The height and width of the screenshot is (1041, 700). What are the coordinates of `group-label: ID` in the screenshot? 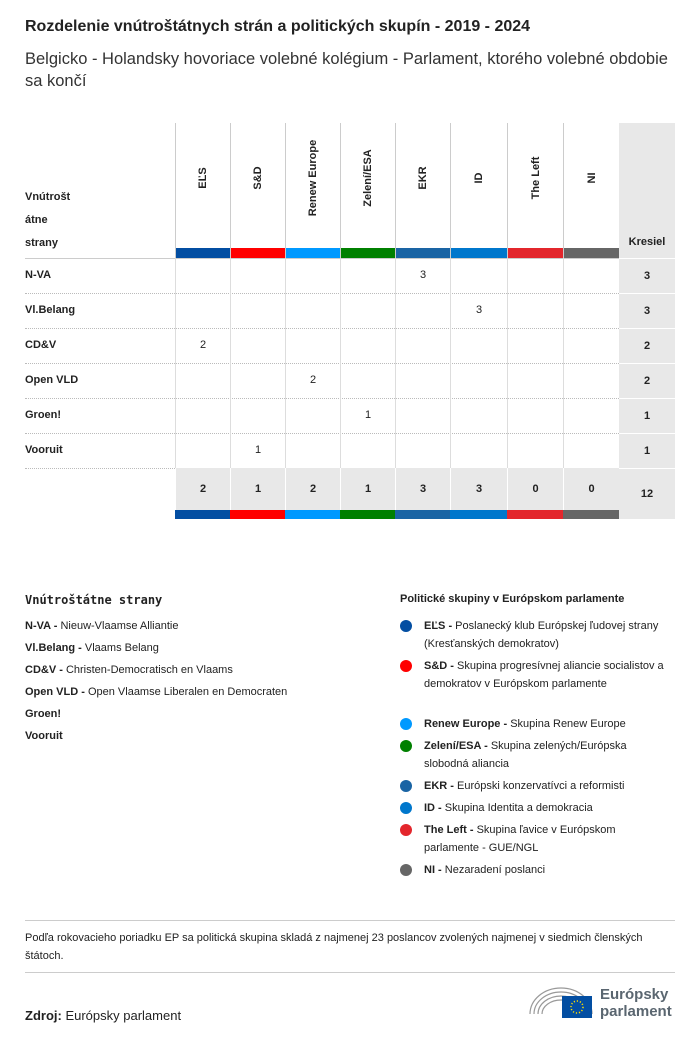 It's located at (479, 178).